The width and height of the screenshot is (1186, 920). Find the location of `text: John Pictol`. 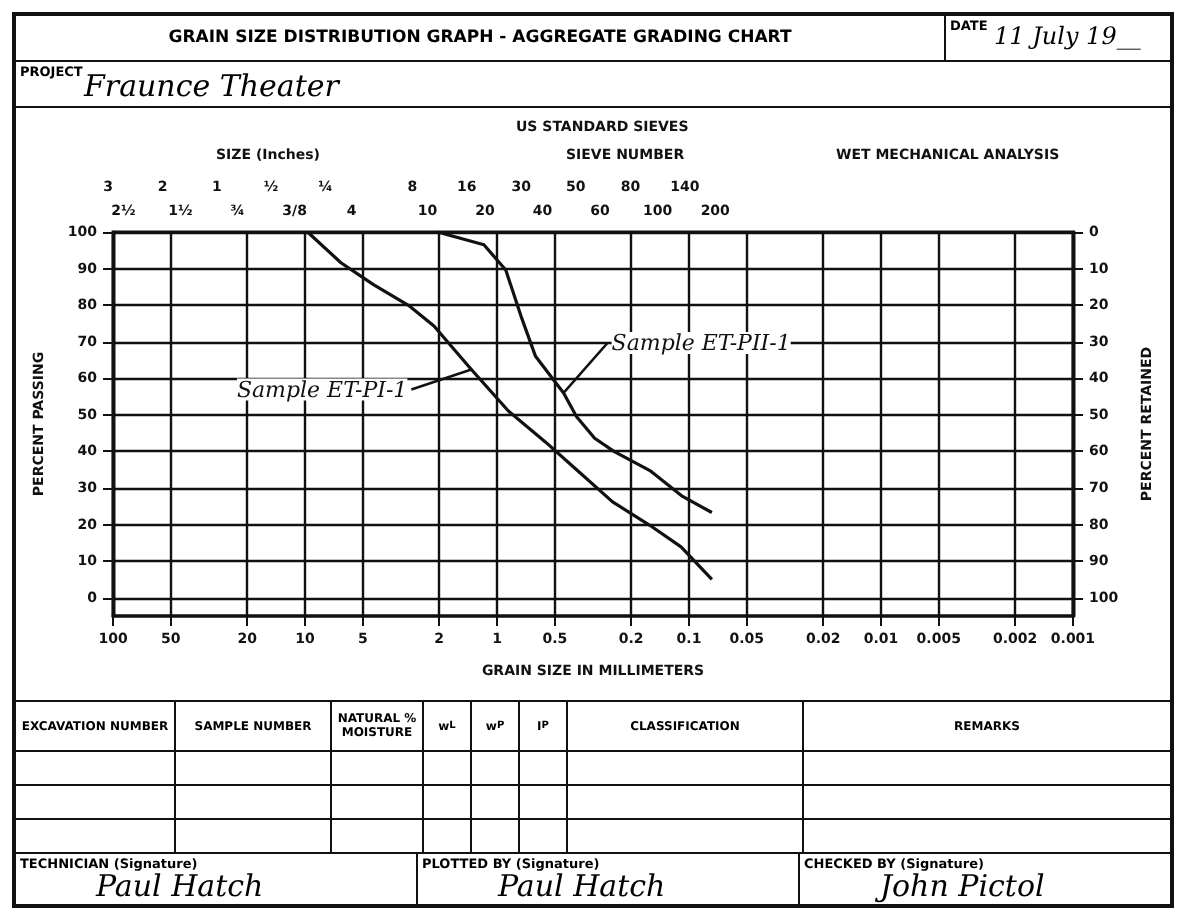

text: John Pictol is located at coordinates (962, 886).